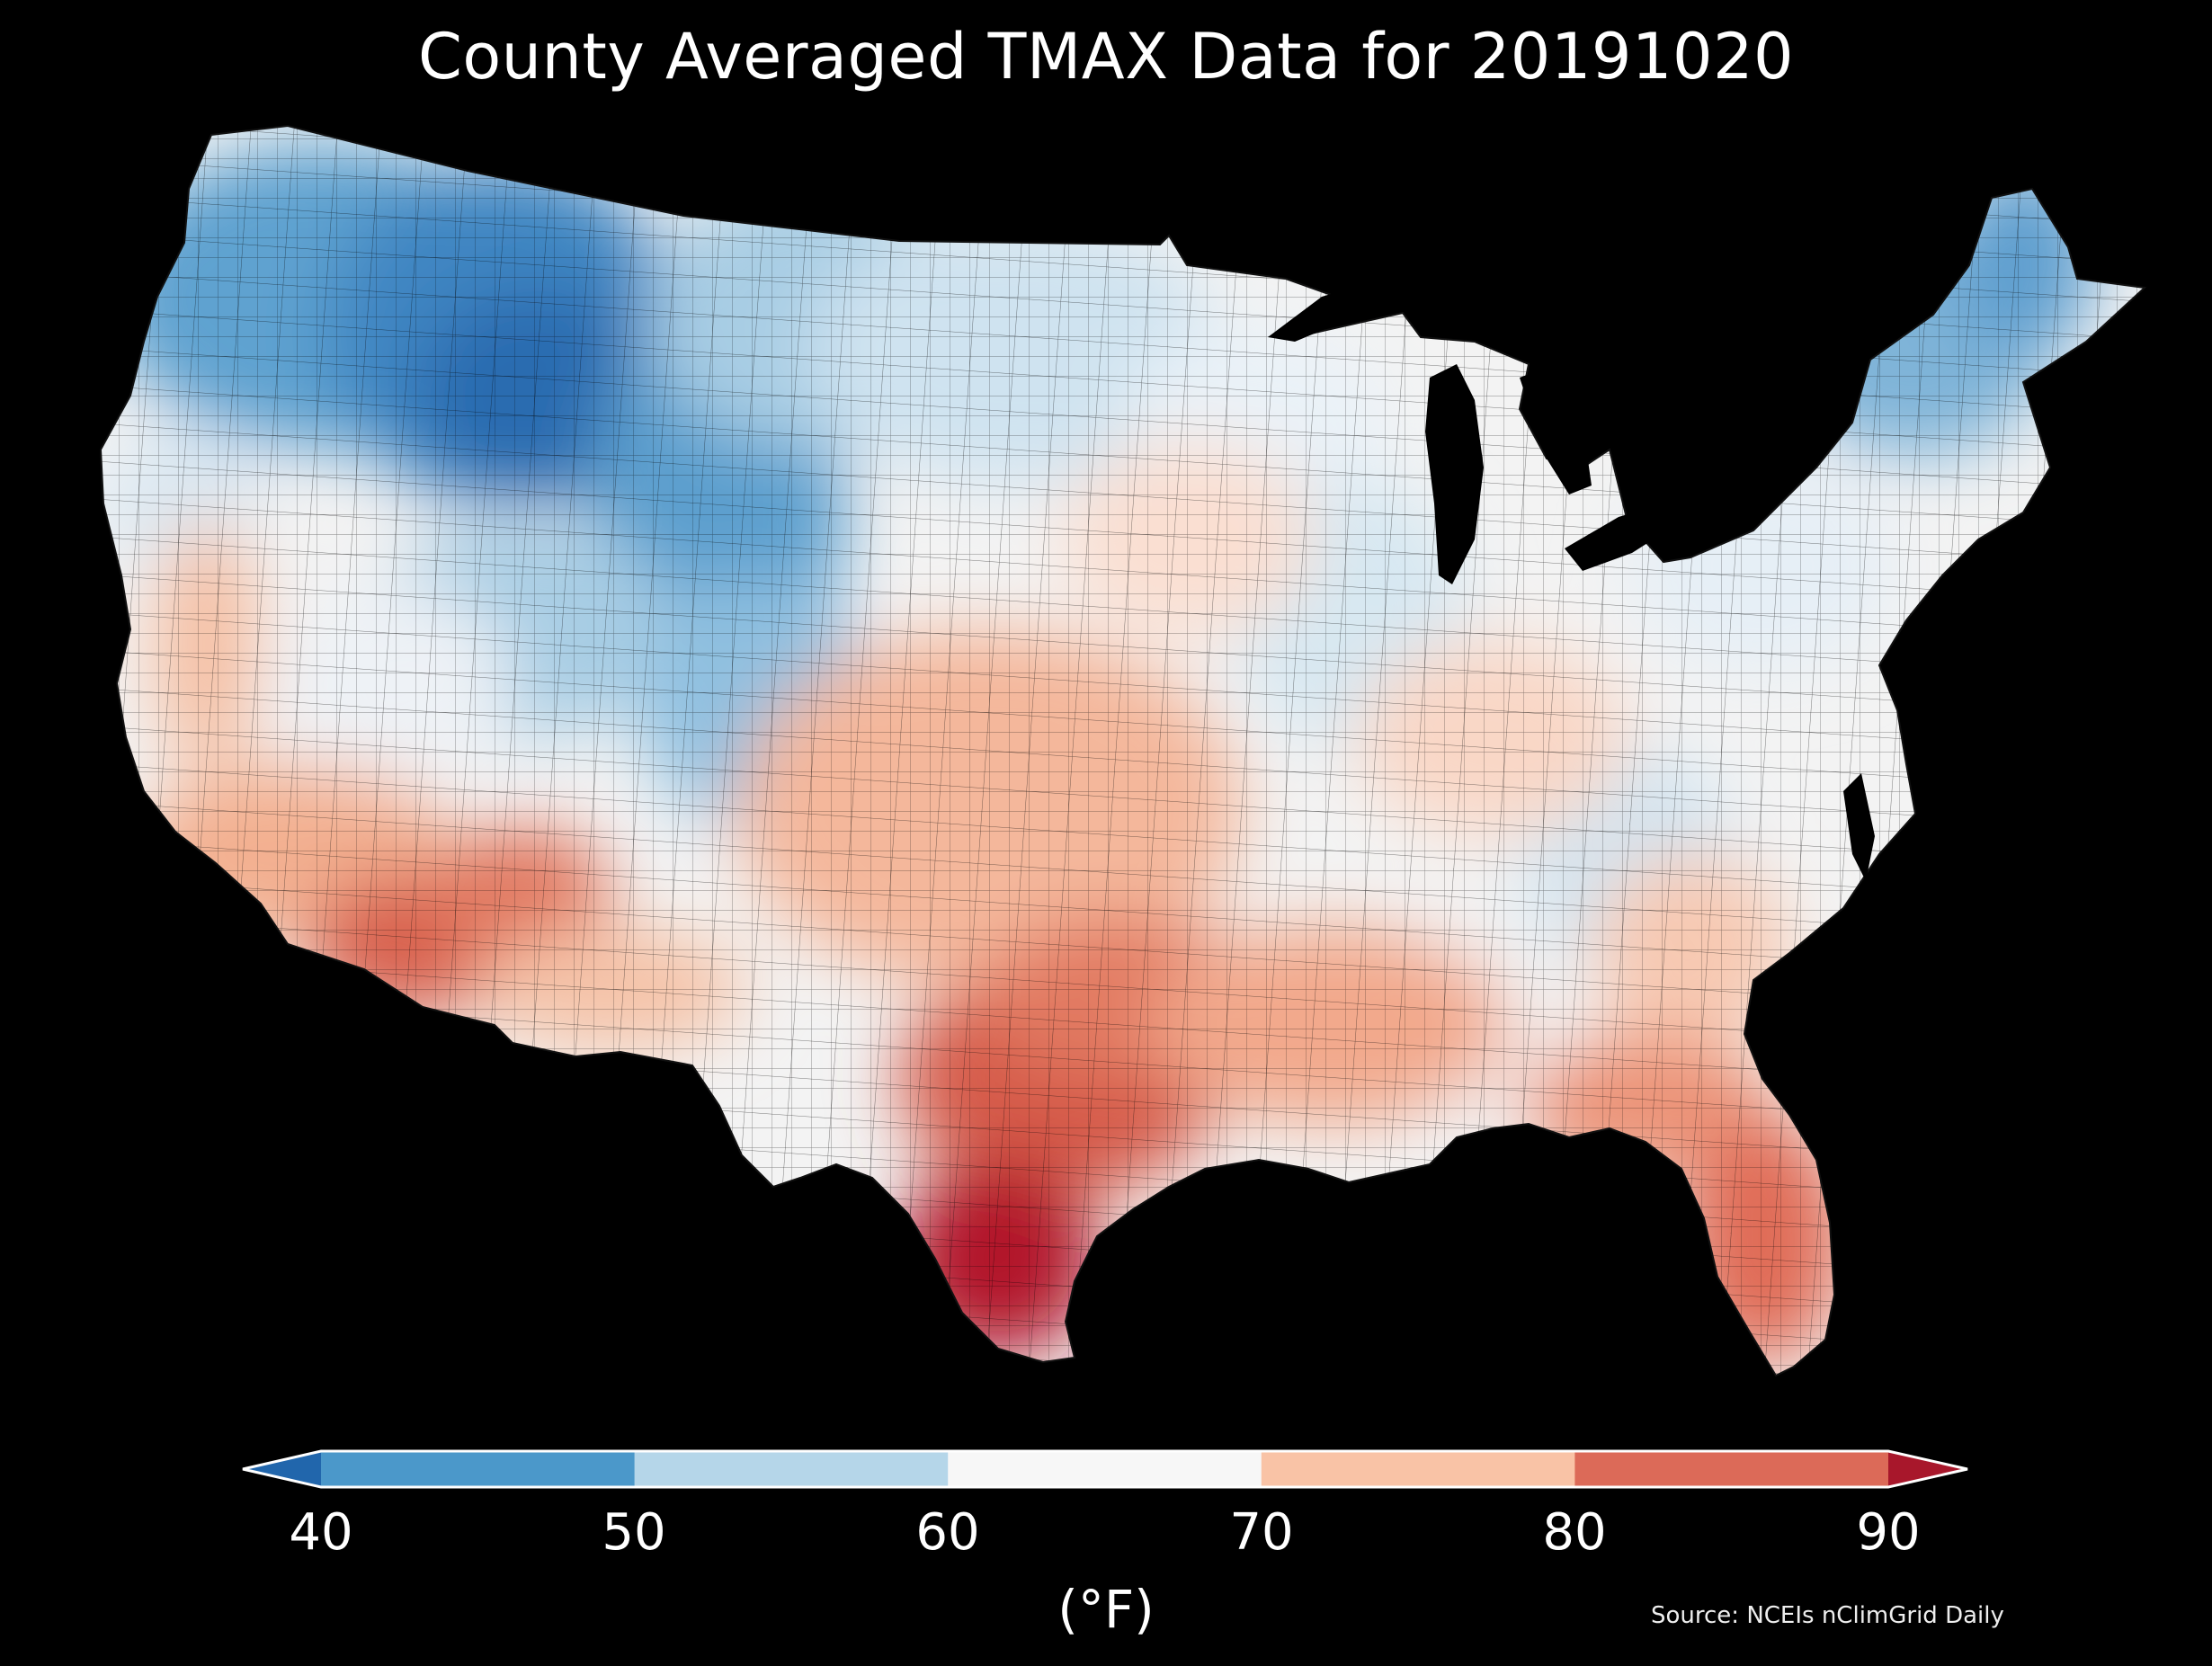 The image size is (2212, 1666). I want to click on colorbar-tick-label: 40, so click(321, 1532).